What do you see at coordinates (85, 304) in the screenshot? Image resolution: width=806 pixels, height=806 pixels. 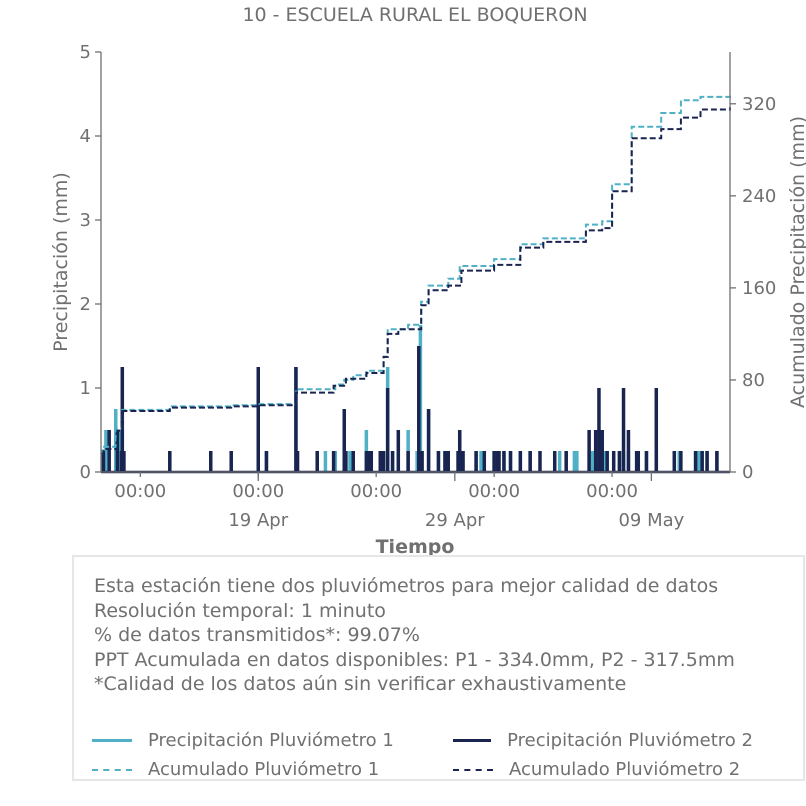 I see `y-tick-label: 2` at bounding box center [85, 304].